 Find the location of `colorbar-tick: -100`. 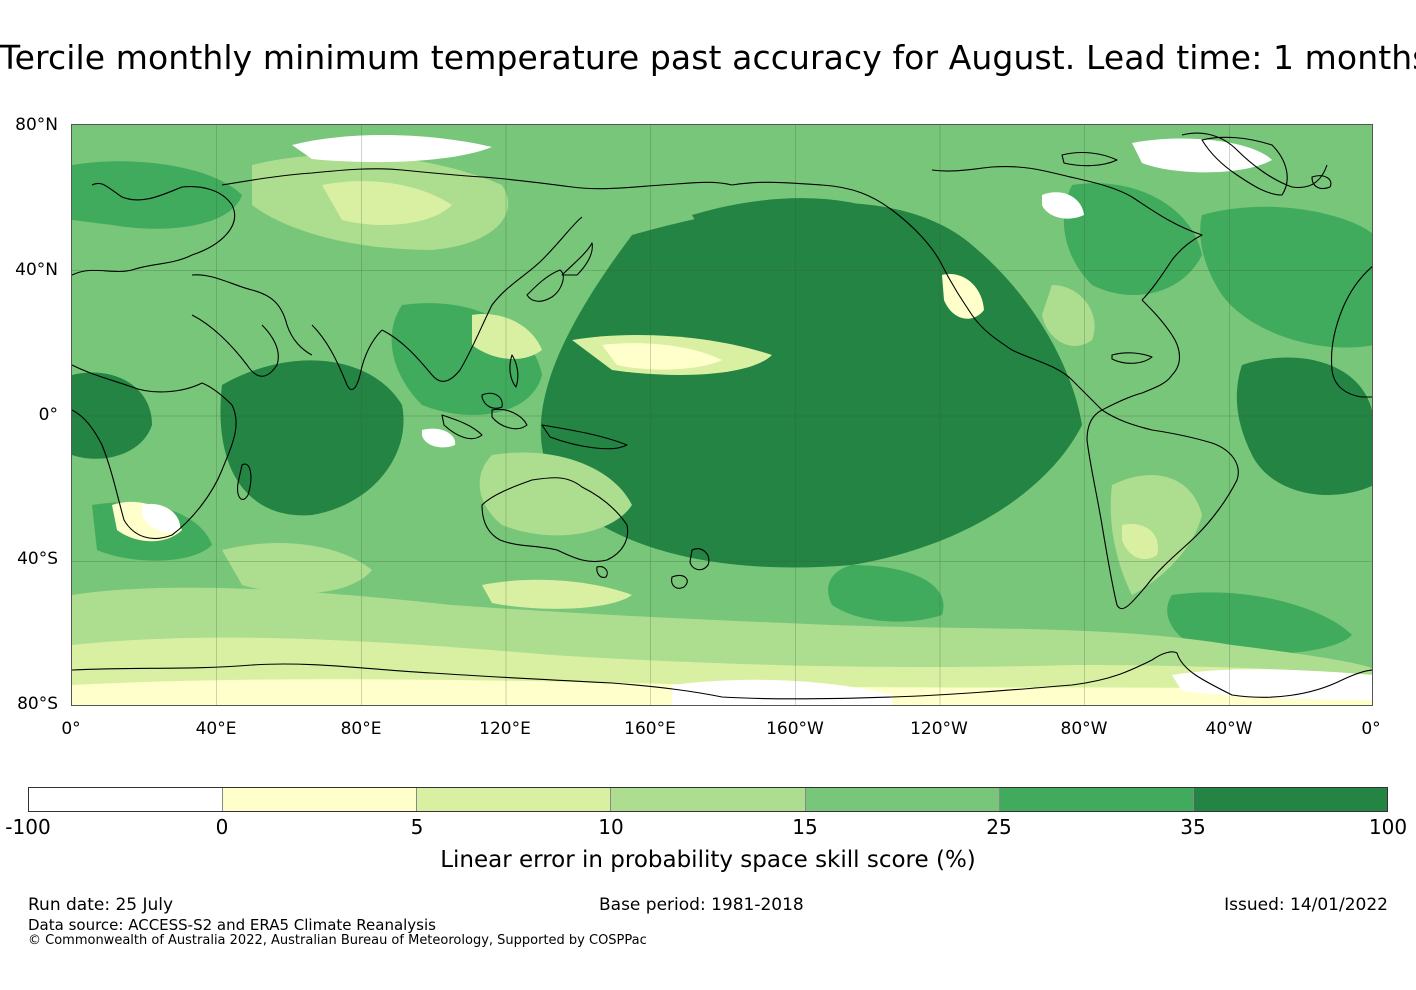

colorbar-tick: -100 is located at coordinates (28, 827).